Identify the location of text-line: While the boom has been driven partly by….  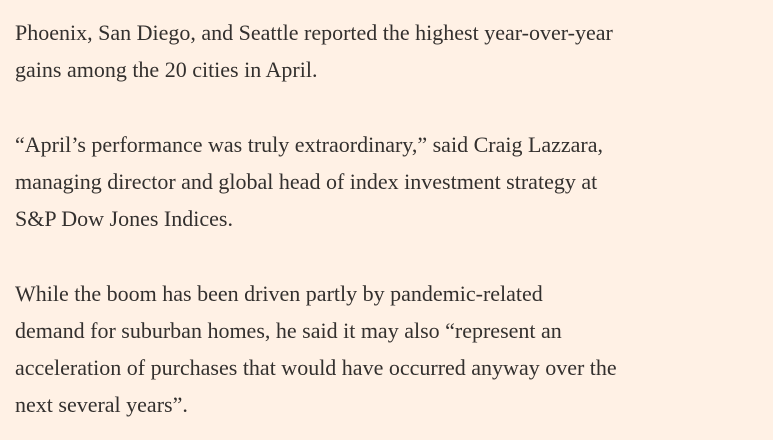
(279, 293).